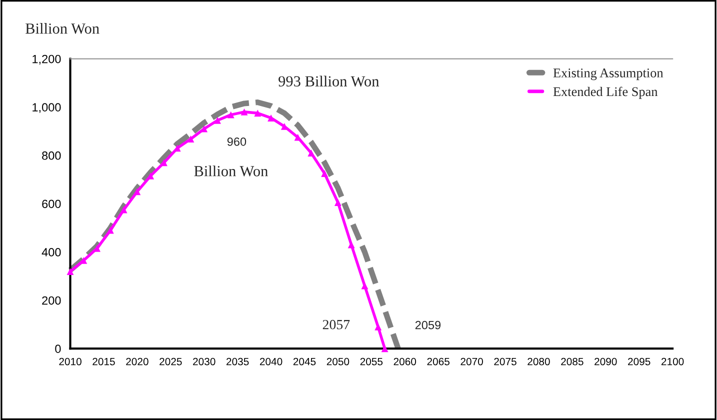 Image resolution: width=717 pixels, height=420 pixels. Describe the element at coordinates (539, 362) in the screenshot. I see `x-tick-label: 2080` at that location.